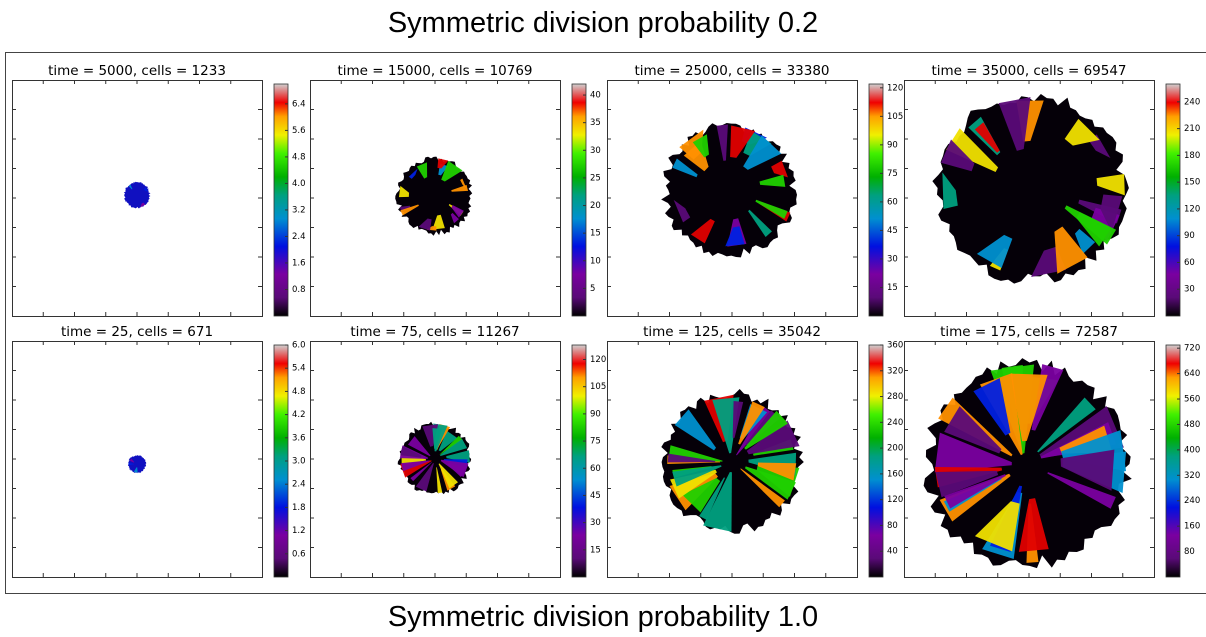 The width and height of the screenshot is (1206, 637). I want to click on colorbar-tick-label: 360, so click(895, 346).